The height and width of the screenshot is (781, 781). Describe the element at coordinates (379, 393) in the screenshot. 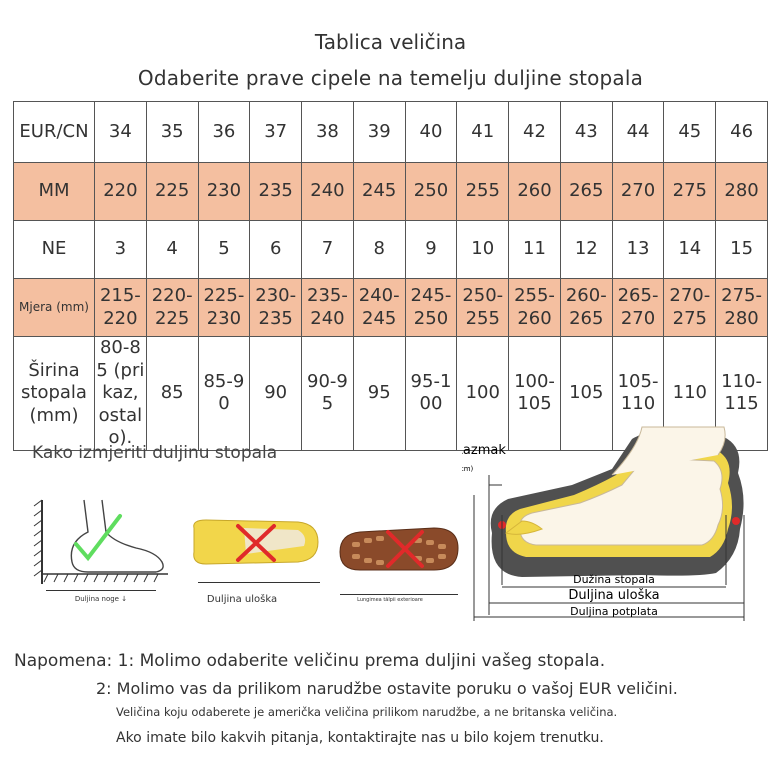

I see `table-cell: 95` at that location.